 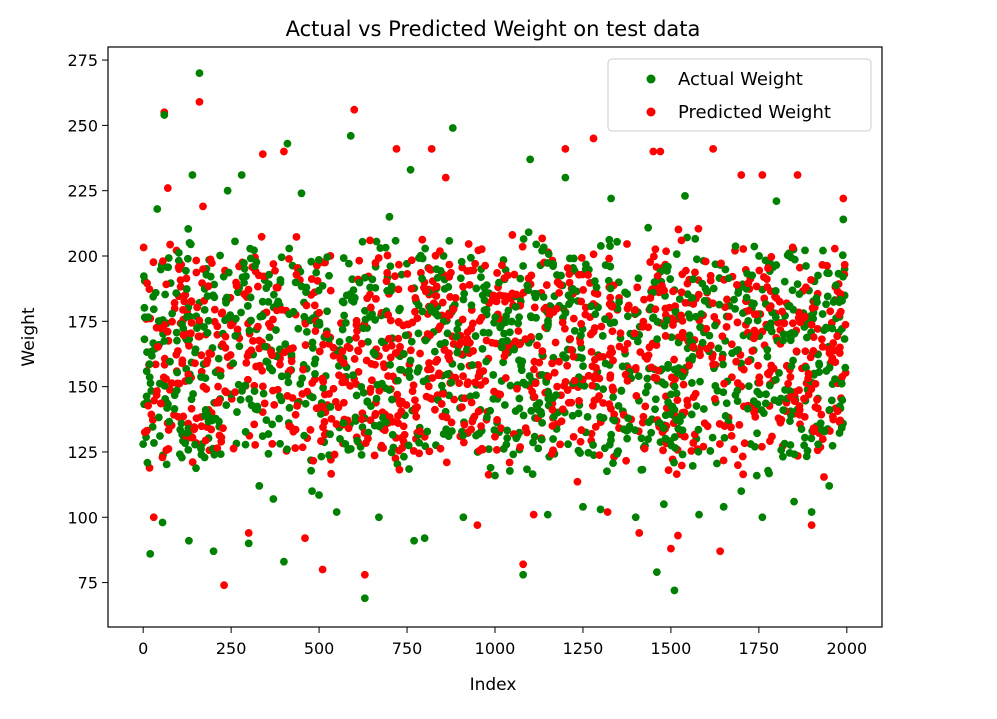 I want to click on x-tick-label: 1000, so click(x=495, y=648).